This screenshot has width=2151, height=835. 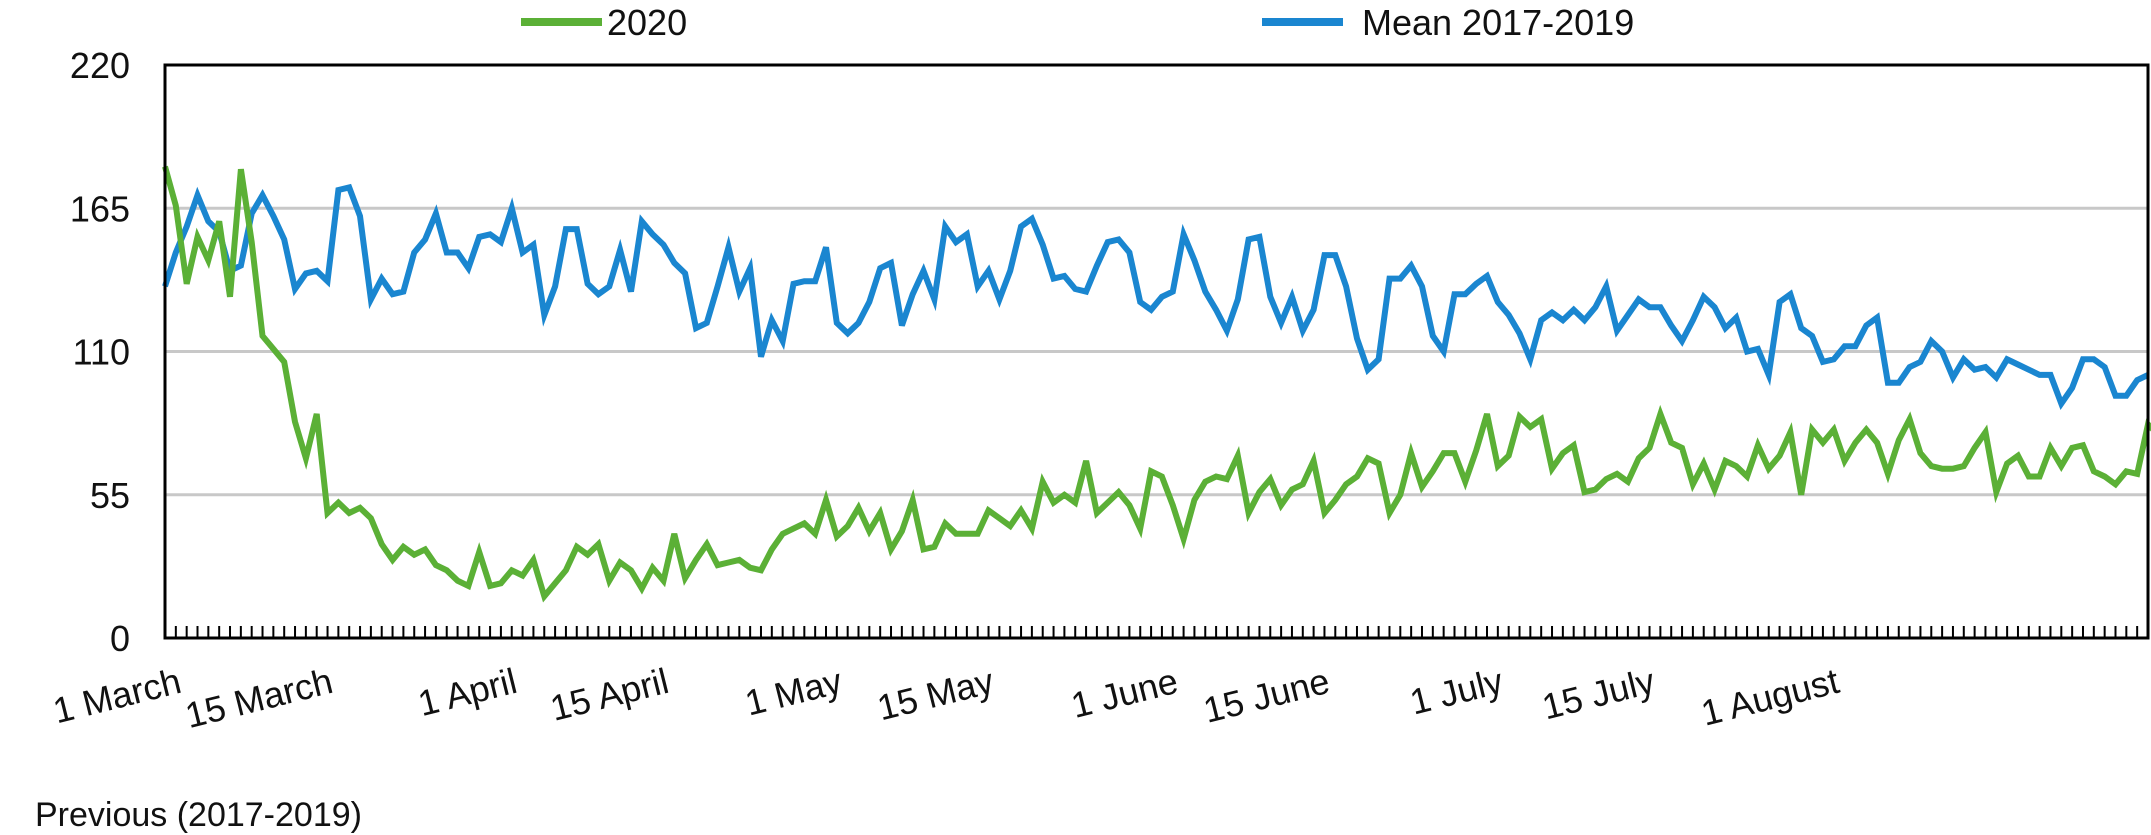 What do you see at coordinates (1266, 695) in the screenshot?
I see `x-tick-label: 15 June` at bounding box center [1266, 695].